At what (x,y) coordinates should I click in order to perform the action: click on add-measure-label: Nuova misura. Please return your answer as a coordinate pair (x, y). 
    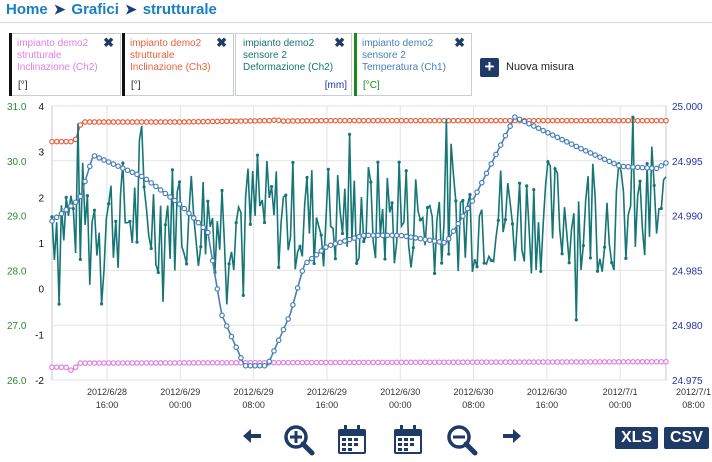
    Looking at the image, I should click on (540, 67).